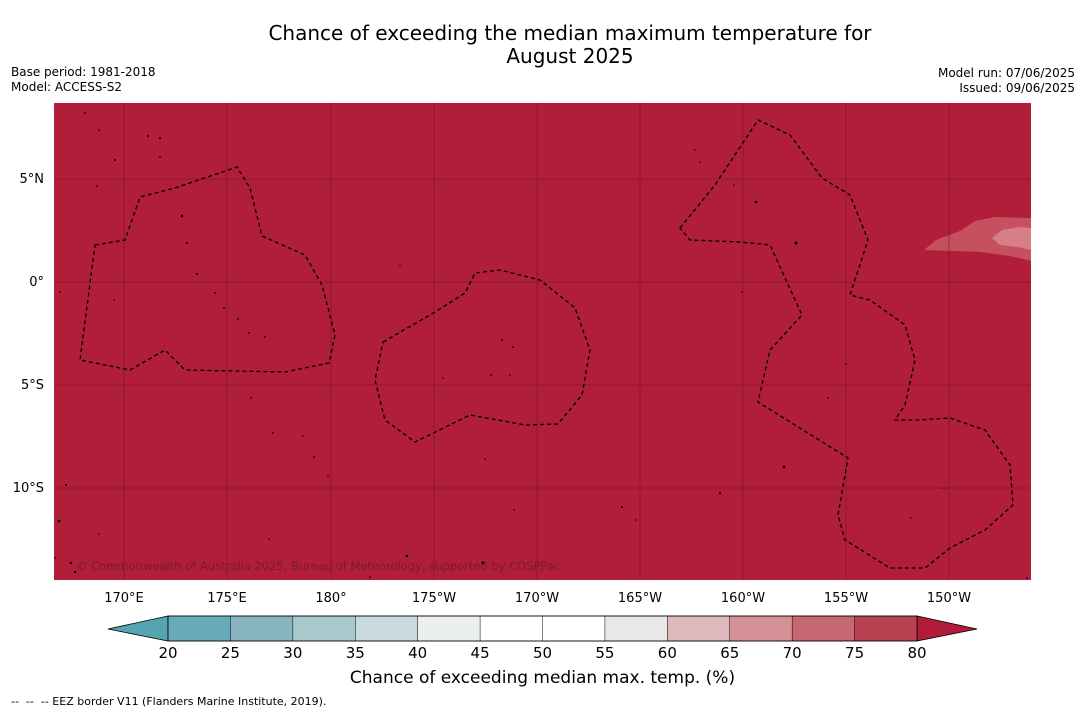 This screenshot has width=1085, height=713. What do you see at coordinates (330, 598) in the screenshot?
I see `lon-label: 180°` at bounding box center [330, 598].